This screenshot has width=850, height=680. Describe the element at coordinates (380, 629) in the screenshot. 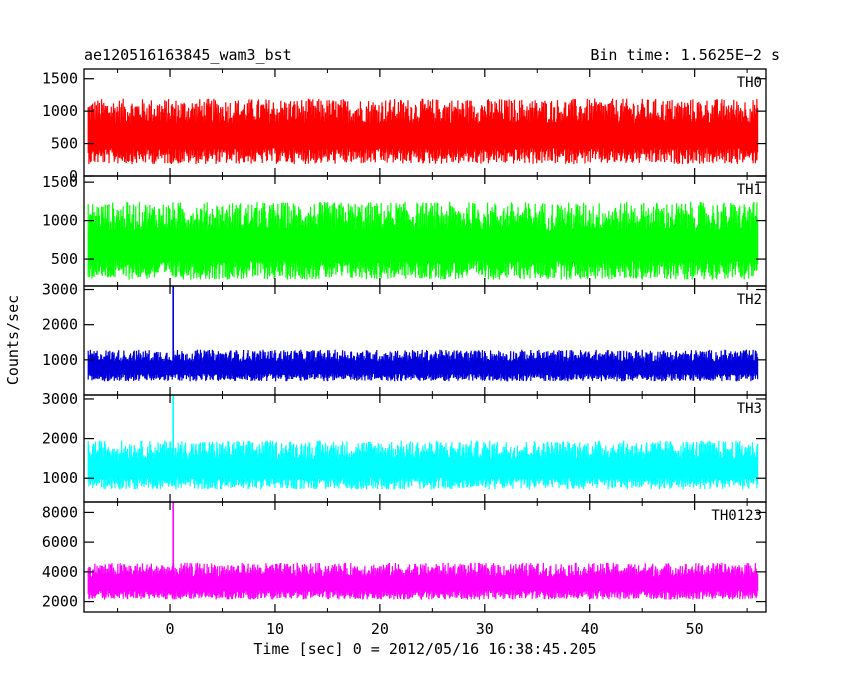

I see `x-tick-label: 20` at that location.